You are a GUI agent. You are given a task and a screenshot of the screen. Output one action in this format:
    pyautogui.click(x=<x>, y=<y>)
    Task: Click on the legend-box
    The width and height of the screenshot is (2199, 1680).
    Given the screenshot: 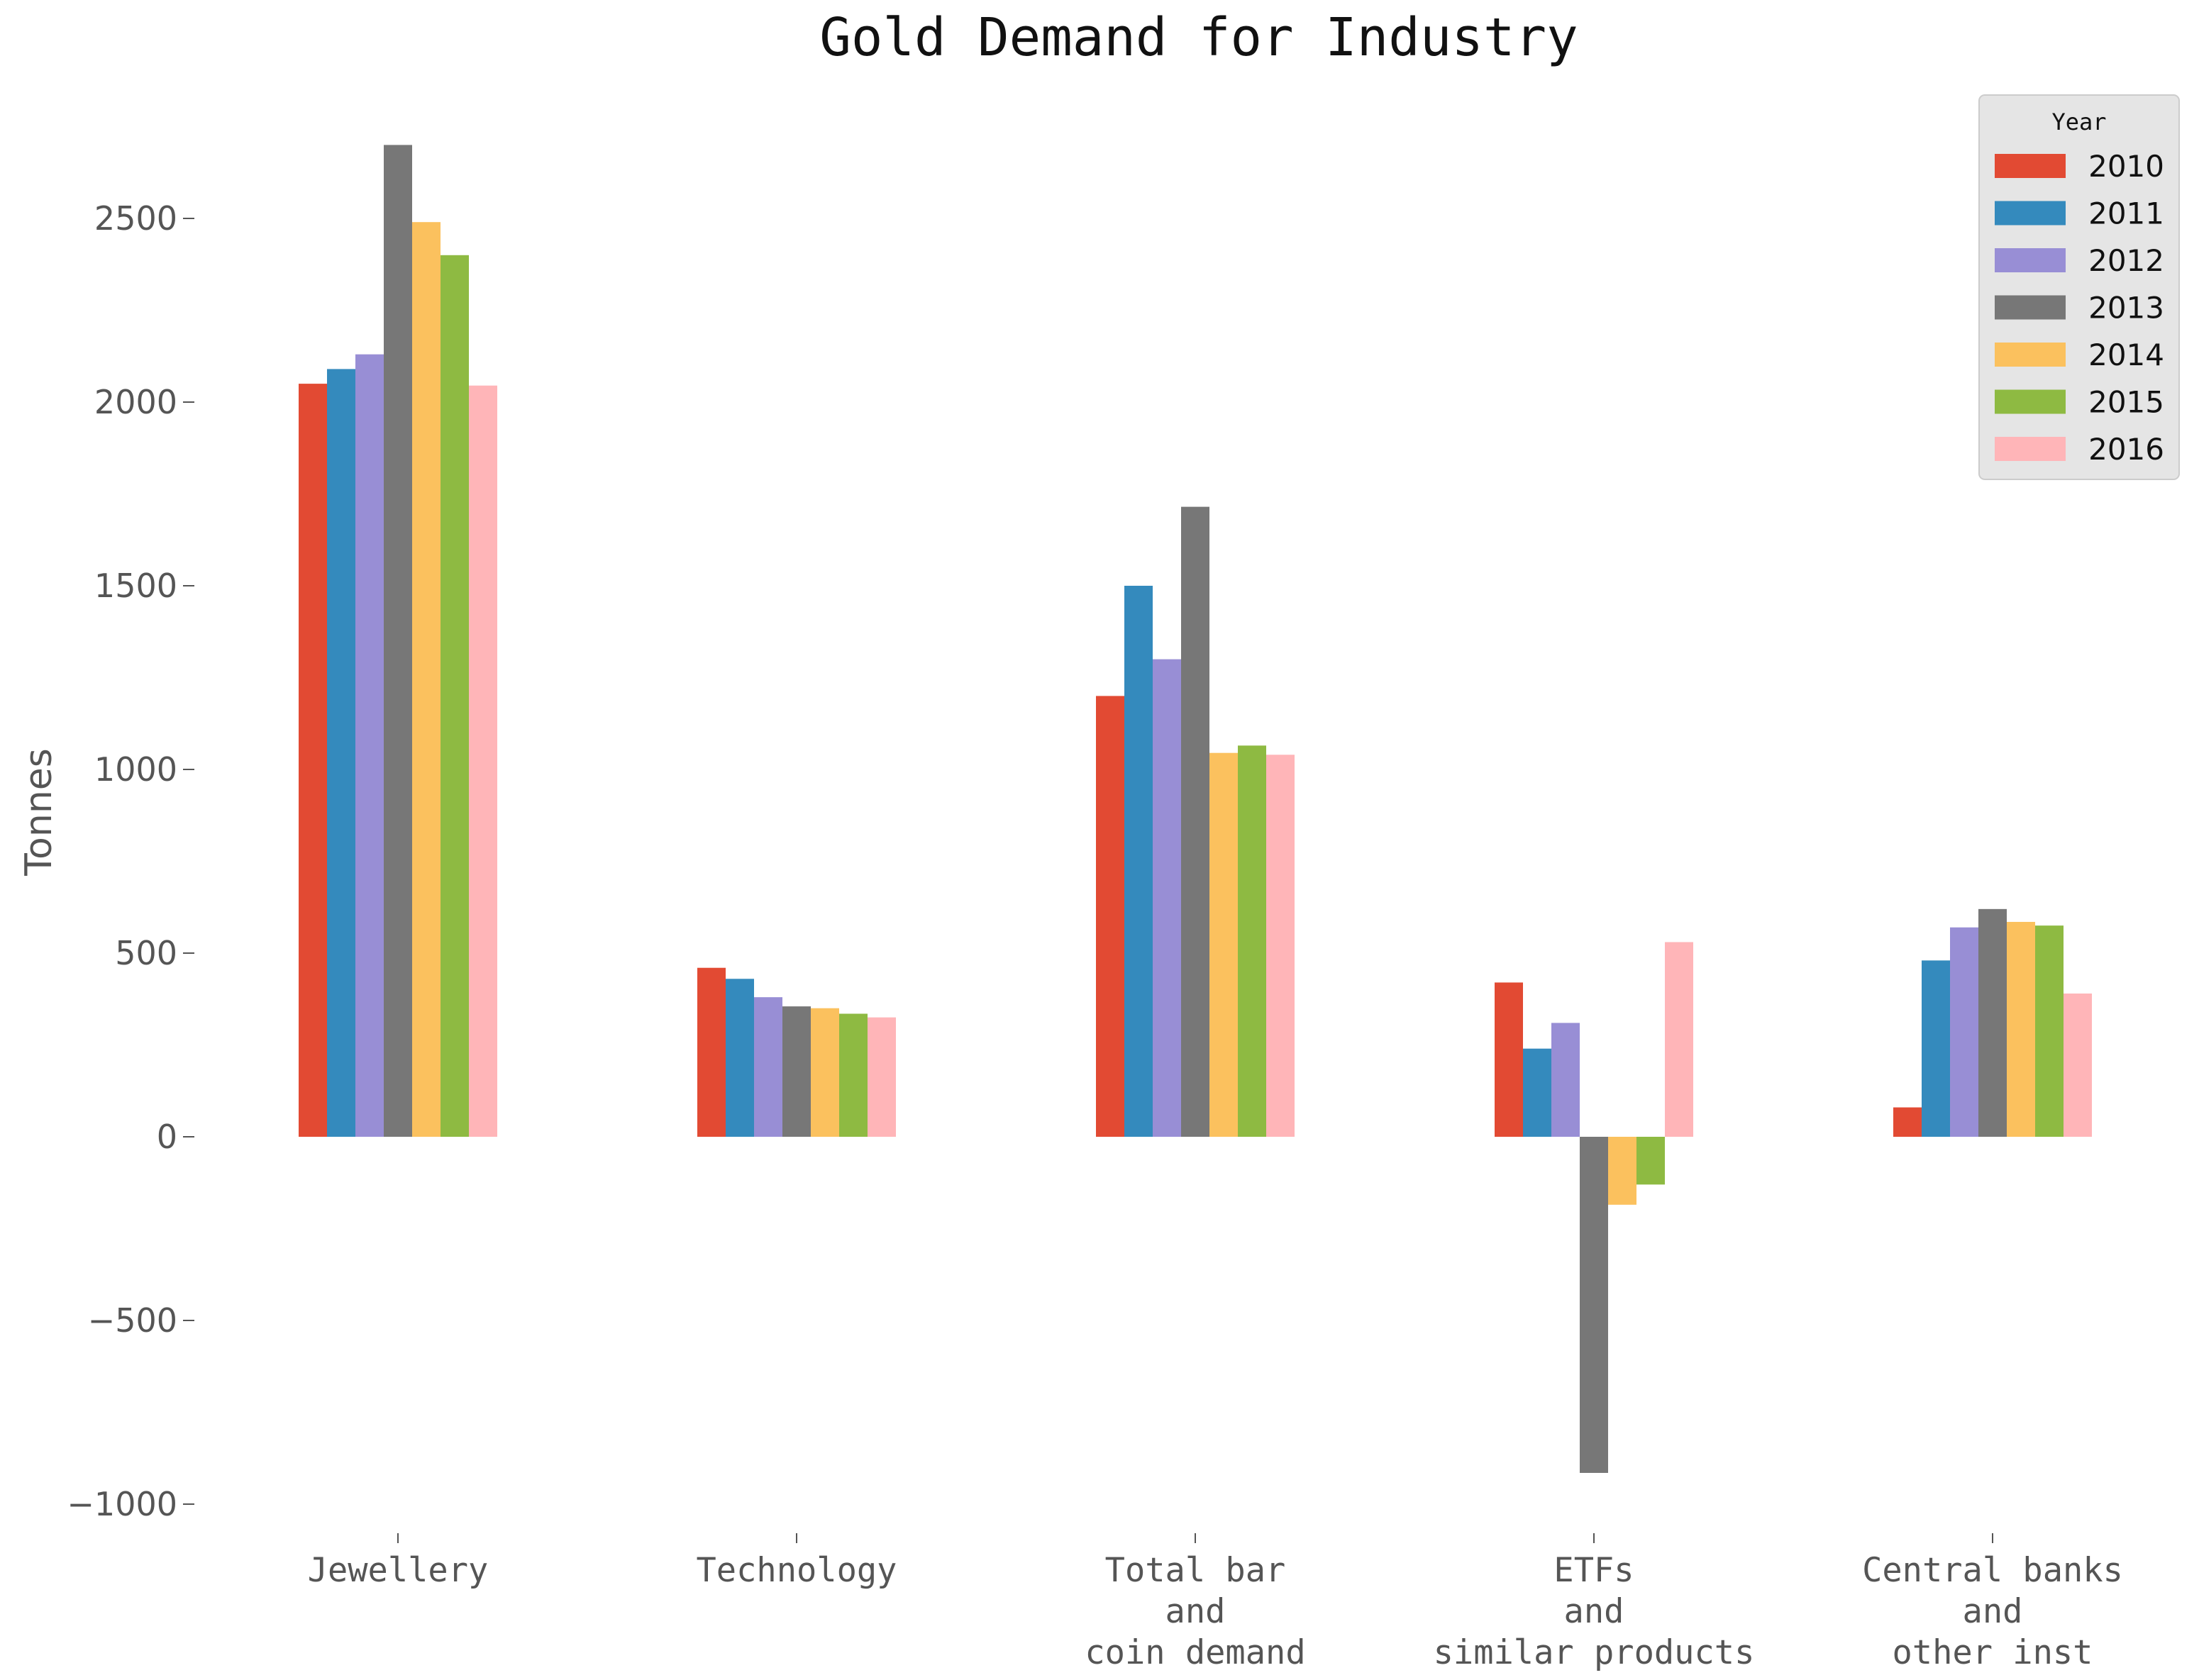 What is the action you would take?
    pyautogui.click(x=2079, y=287)
    